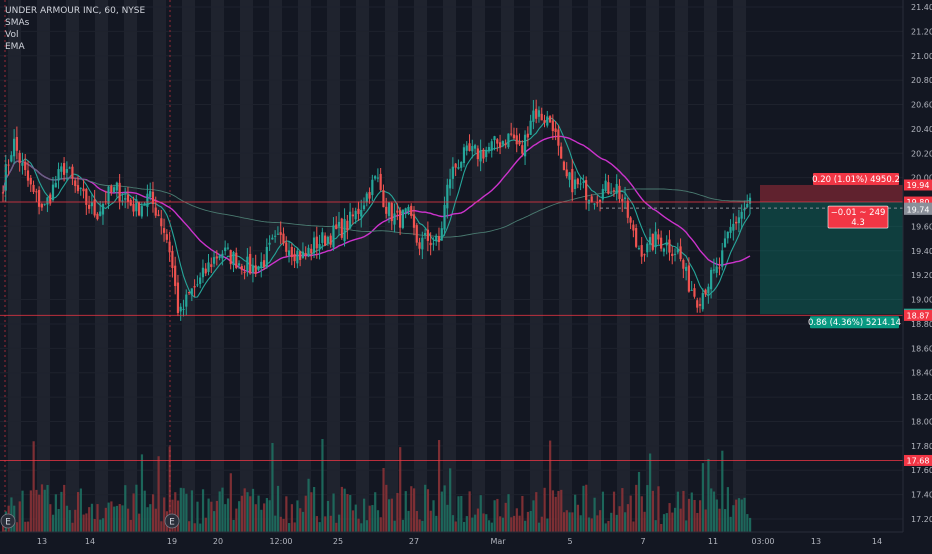 The image size is (932, 554). Describe the element at coordinates (713, 541) in the screenshot. I see `x-tick-10: 11` at that location.